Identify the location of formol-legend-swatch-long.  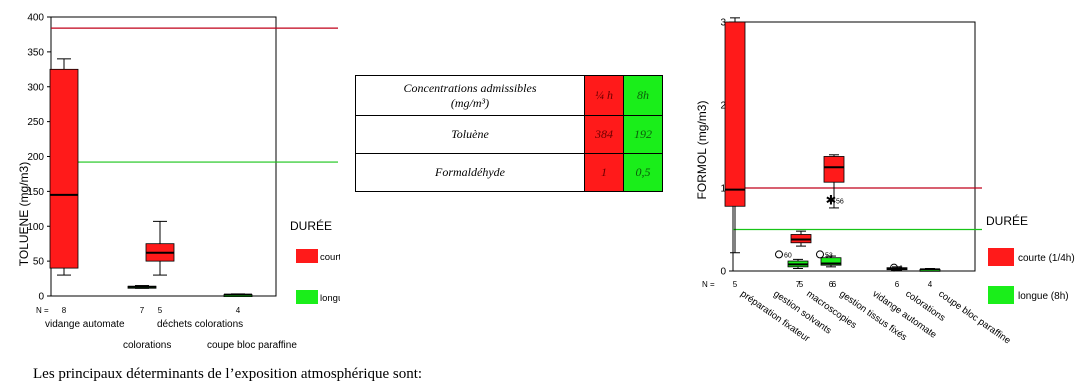
(1001, 295).